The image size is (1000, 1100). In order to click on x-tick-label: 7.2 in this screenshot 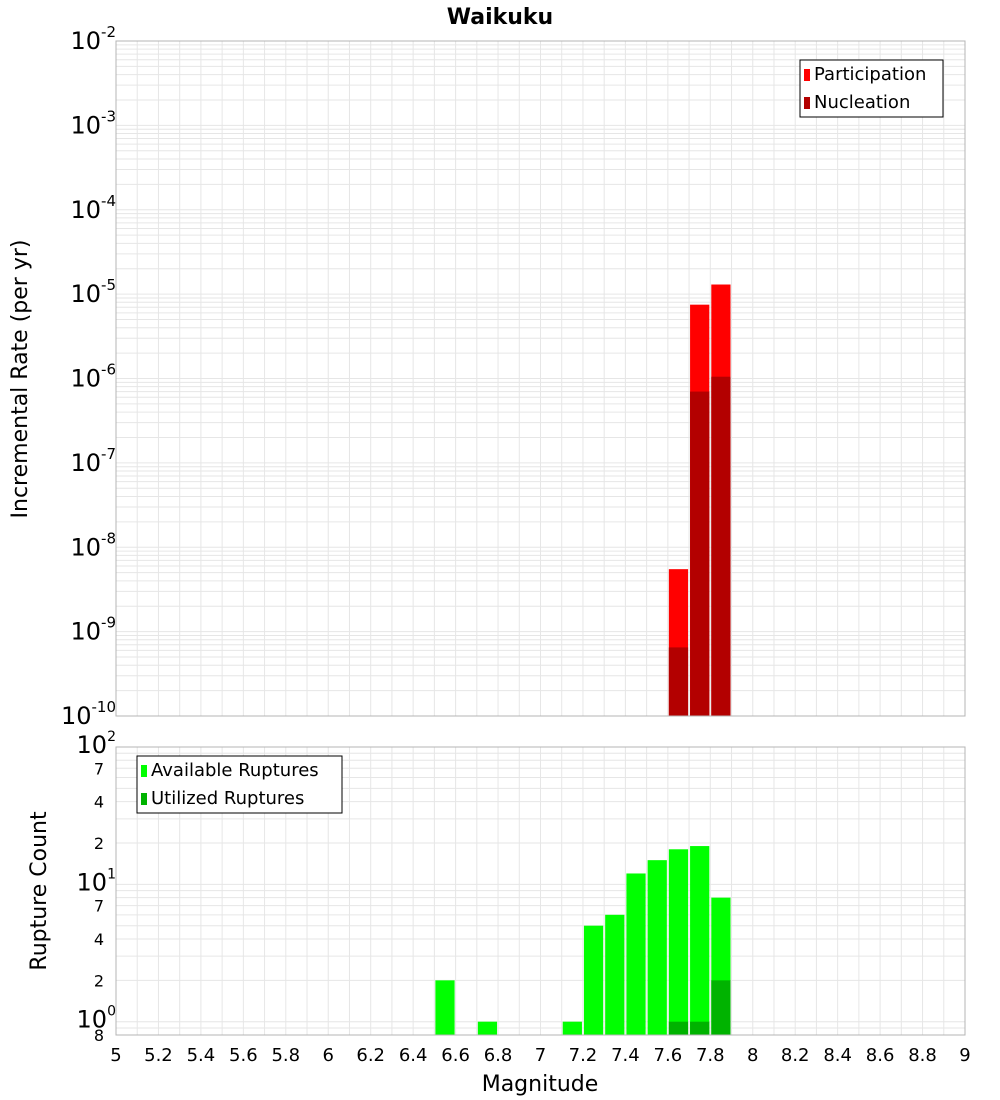, I will do `click(583, 1055)`.